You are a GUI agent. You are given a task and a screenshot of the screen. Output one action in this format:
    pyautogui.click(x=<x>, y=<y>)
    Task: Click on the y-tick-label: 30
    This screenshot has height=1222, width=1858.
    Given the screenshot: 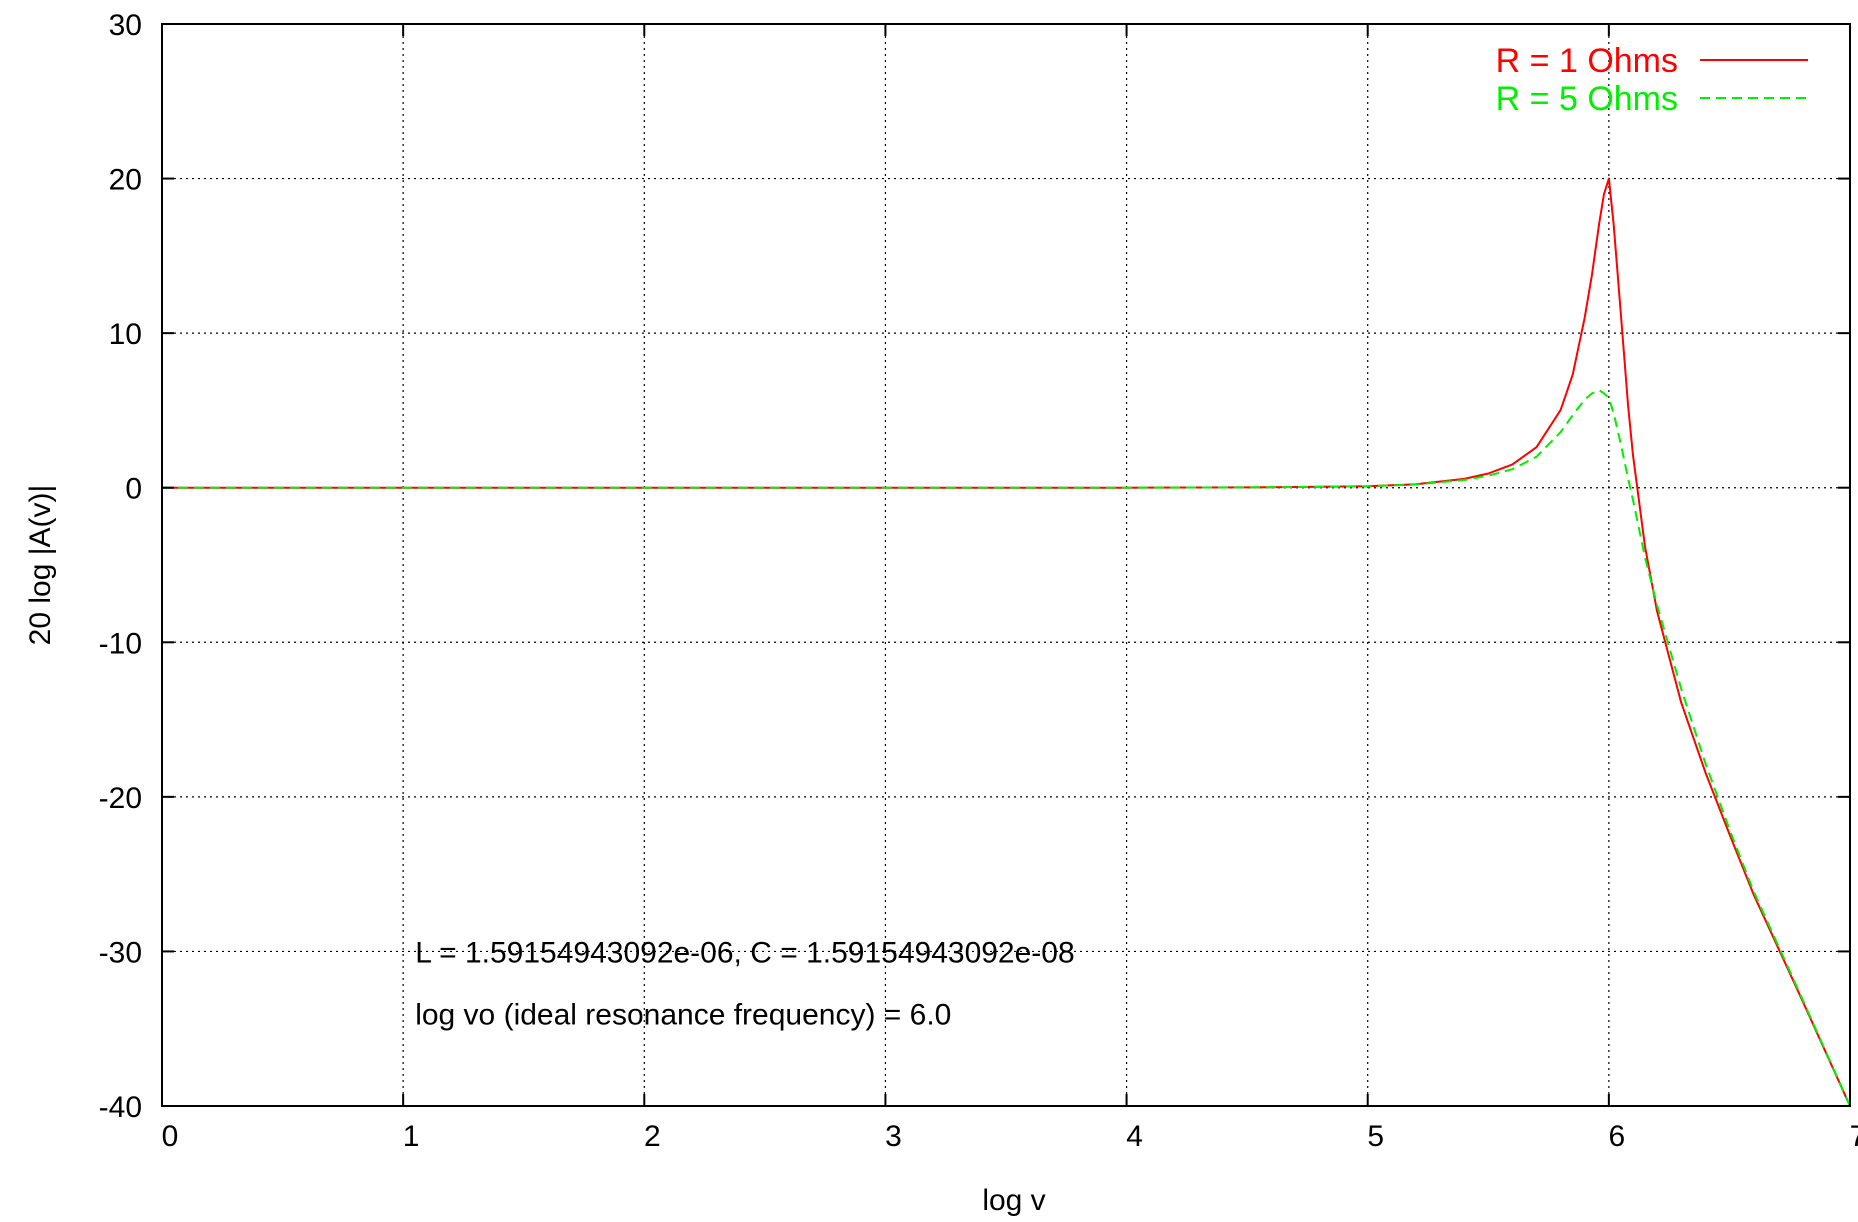 What is the action you would take?
    pyautogui.click(x=125, y=25)
    